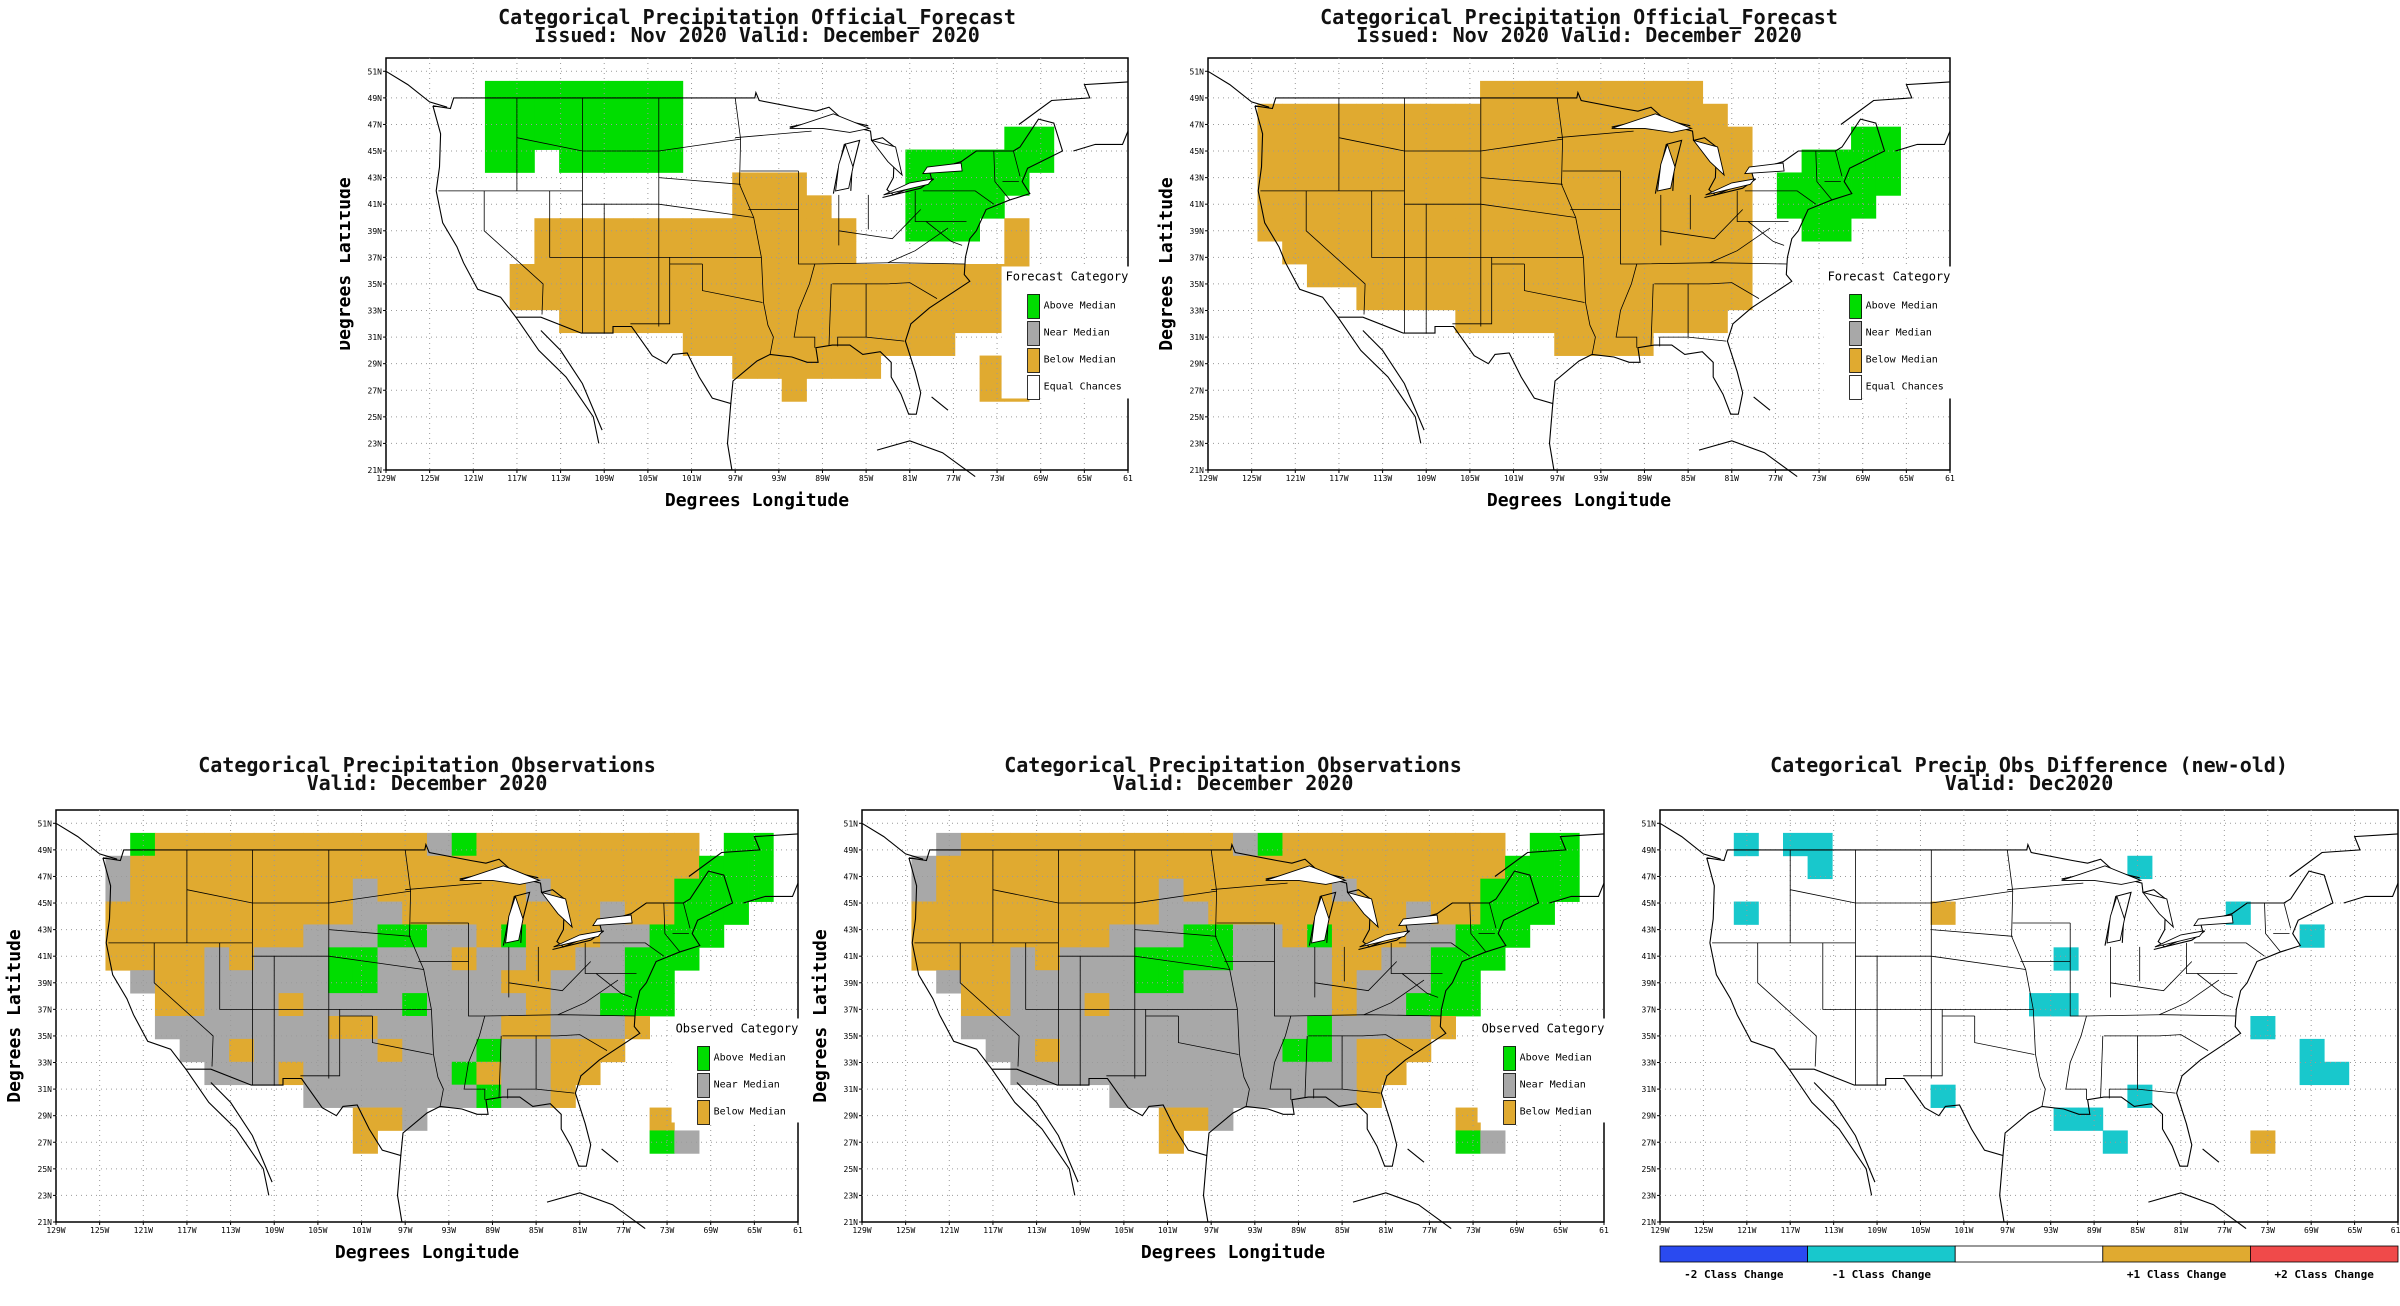 The width and height of the screenshot is (2400, 1306). What do you see at coordinates (1298, 1230) in the screenshot?
I see `longitude-tick-label: 89W` at bounding box center [1298, 1230].